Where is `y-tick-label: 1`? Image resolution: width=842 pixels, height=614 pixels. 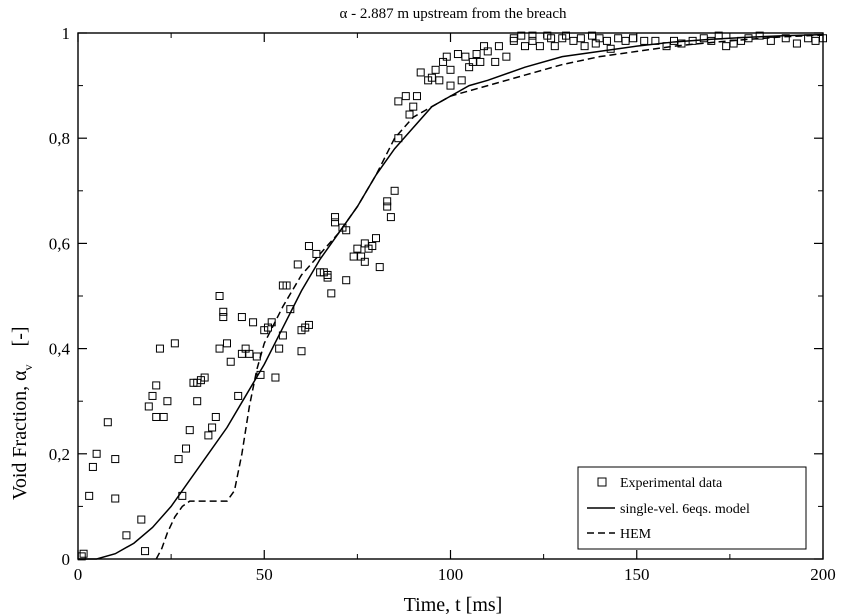 y-tick-label: 1 is located at coordinates (66, 33).